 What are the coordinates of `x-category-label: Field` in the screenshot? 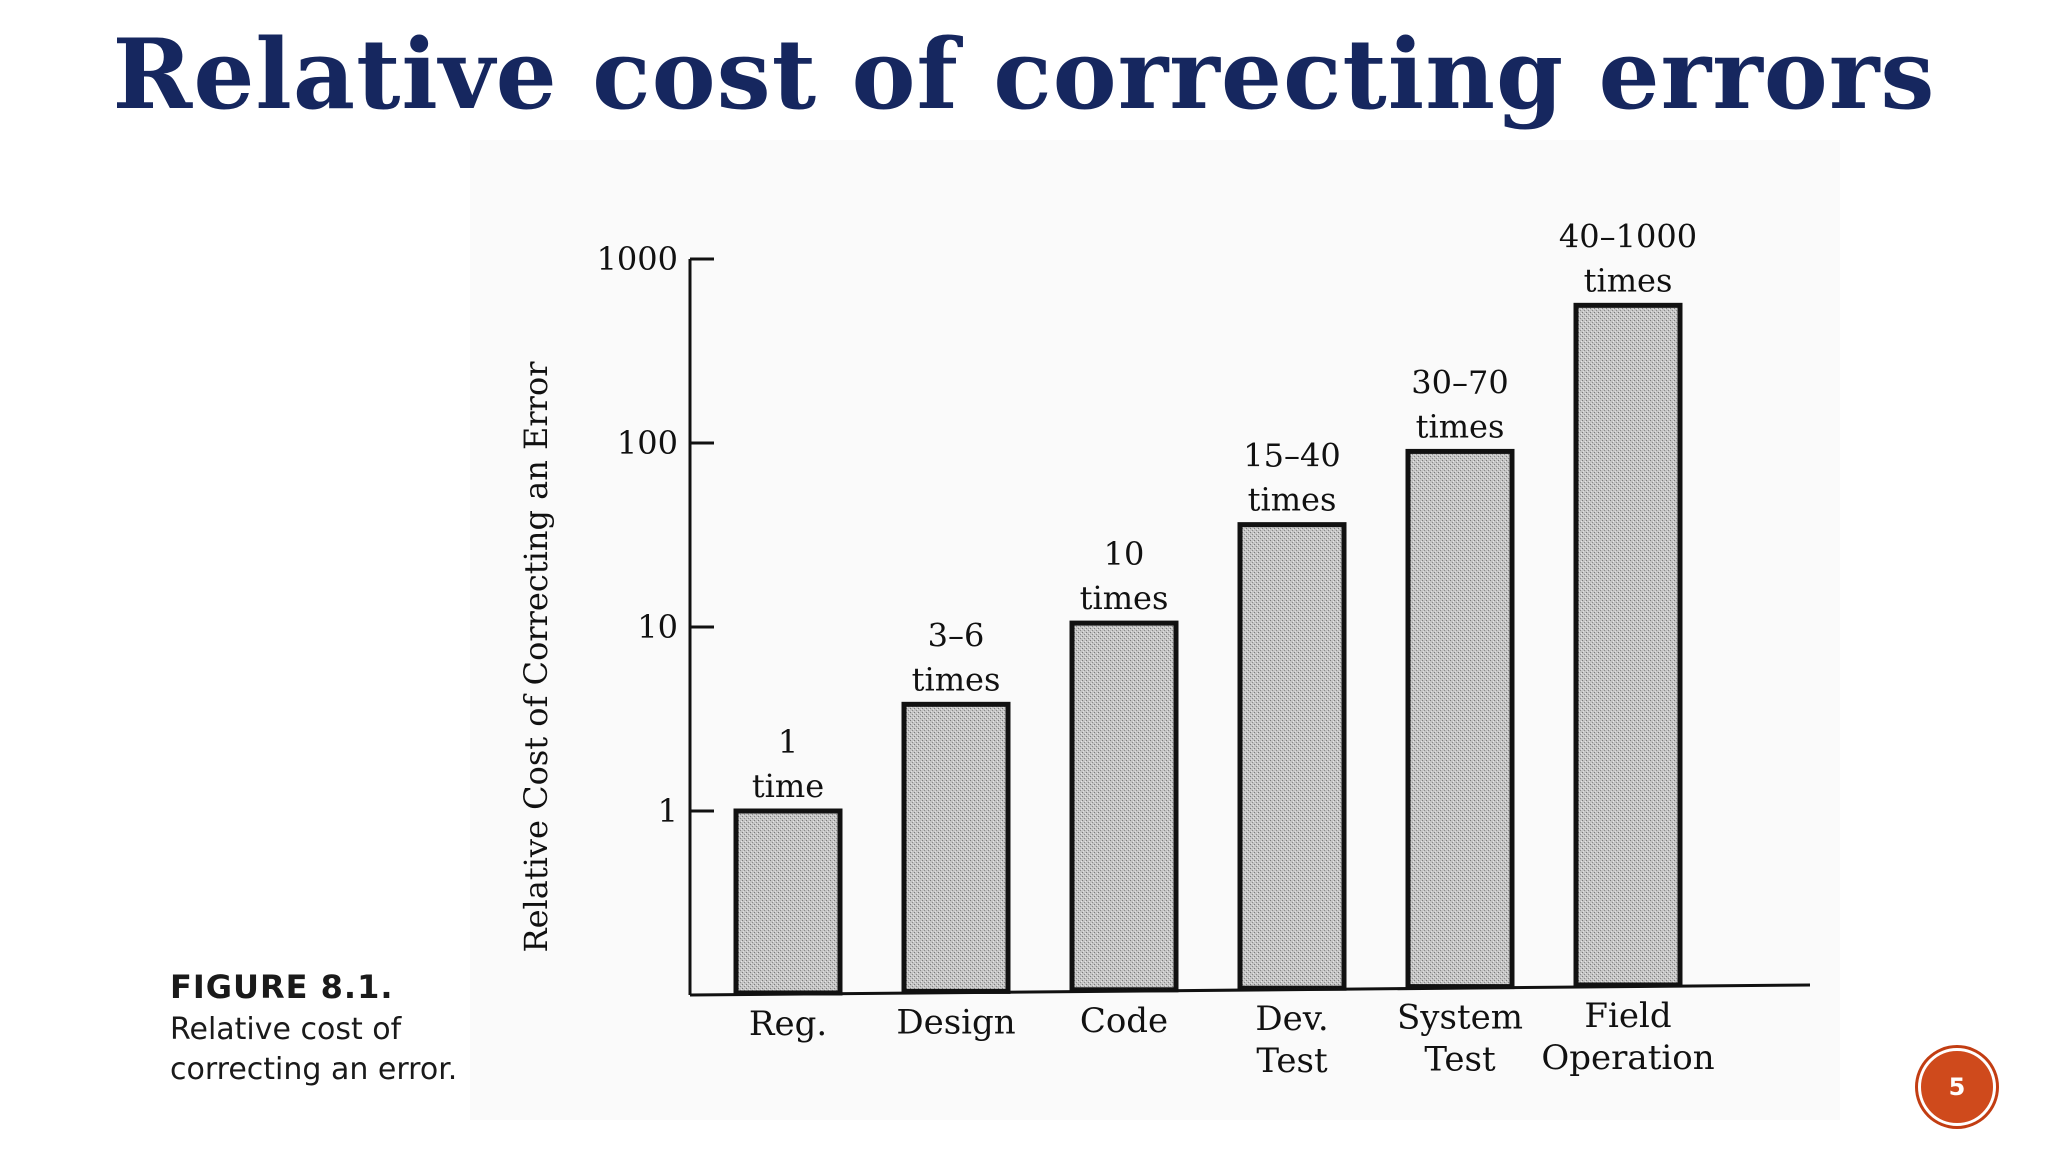 It's located at (1627, 1016).